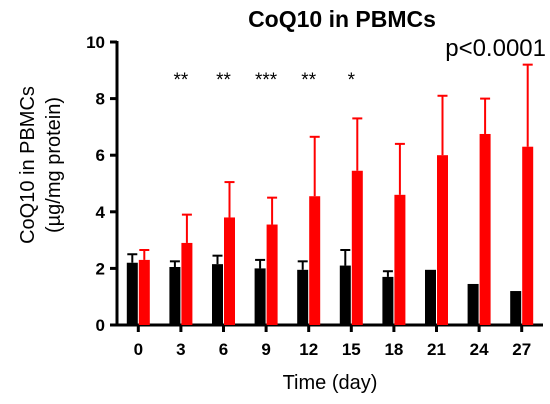  I want to click on significance-marker: *, so click(352, 80).